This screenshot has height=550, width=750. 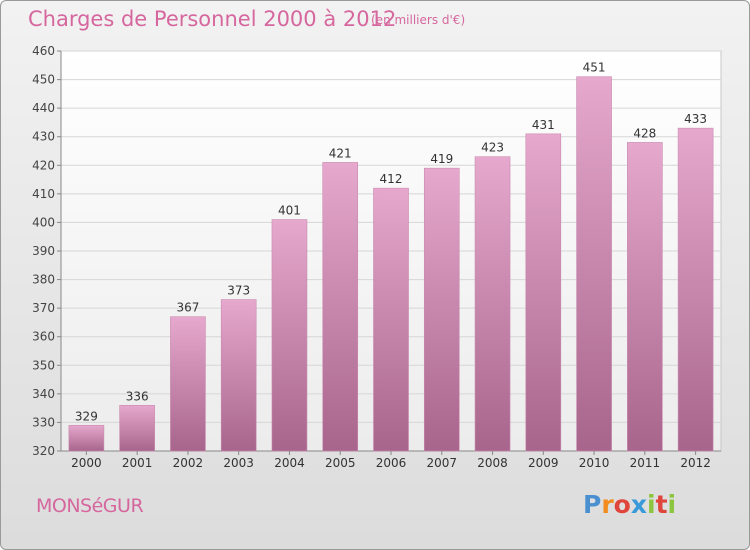 What do you see at coordinates (43, 394) in the screenshot?
I see `y-tick-label: 340` at bounding box center [43, 394].